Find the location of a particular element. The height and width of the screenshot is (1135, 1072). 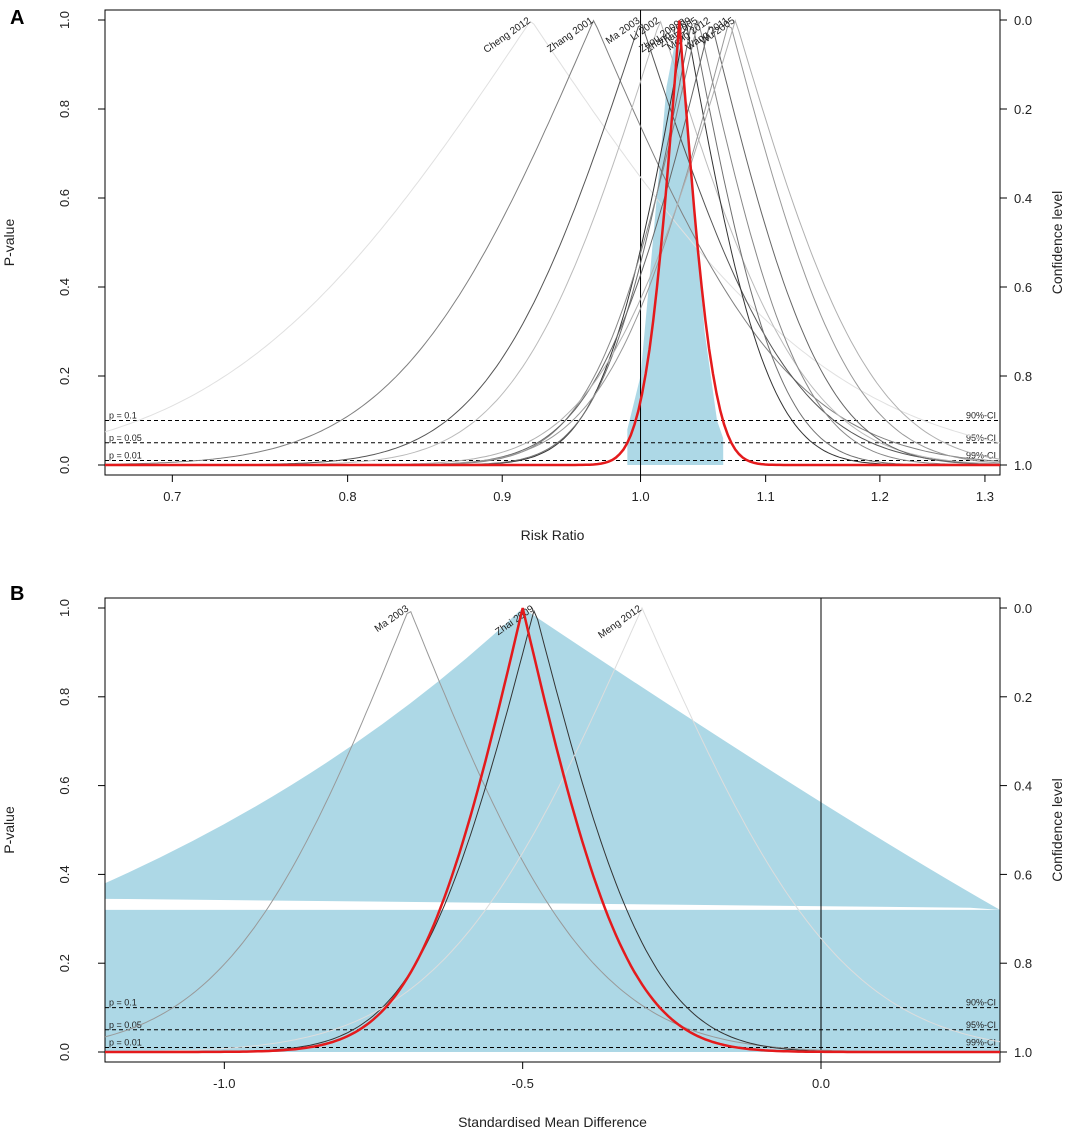

shaded-region is located at coordinates (675, 242).